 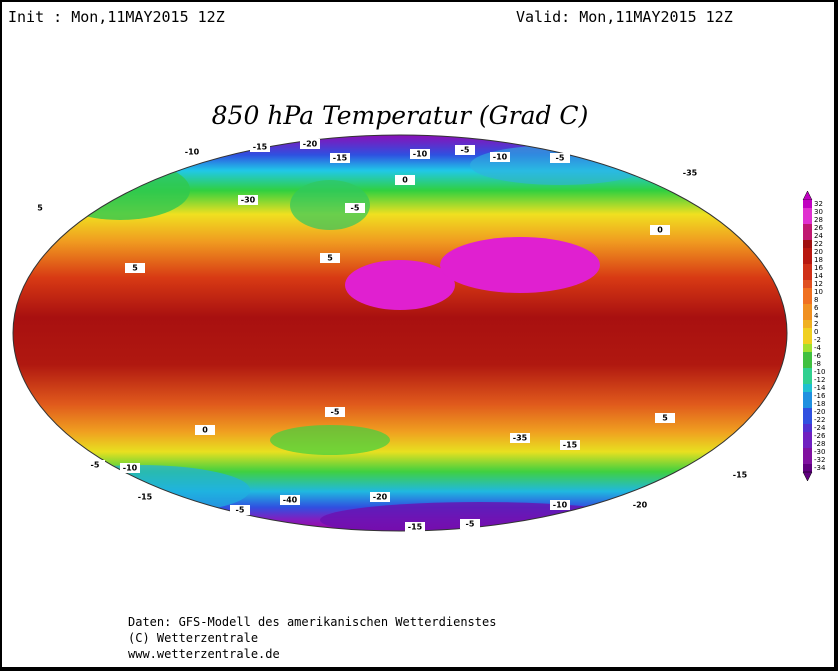 I want to click on colorbar-label: 10, so click(x=818, y=292).